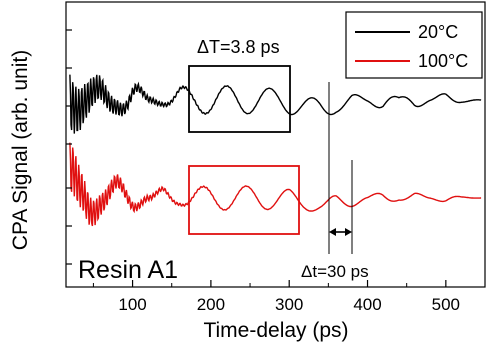  What do you see at coordinates (446, 304) in the screenshot?
I see `x-tick-label: 500` at bounding box center [446, 304].